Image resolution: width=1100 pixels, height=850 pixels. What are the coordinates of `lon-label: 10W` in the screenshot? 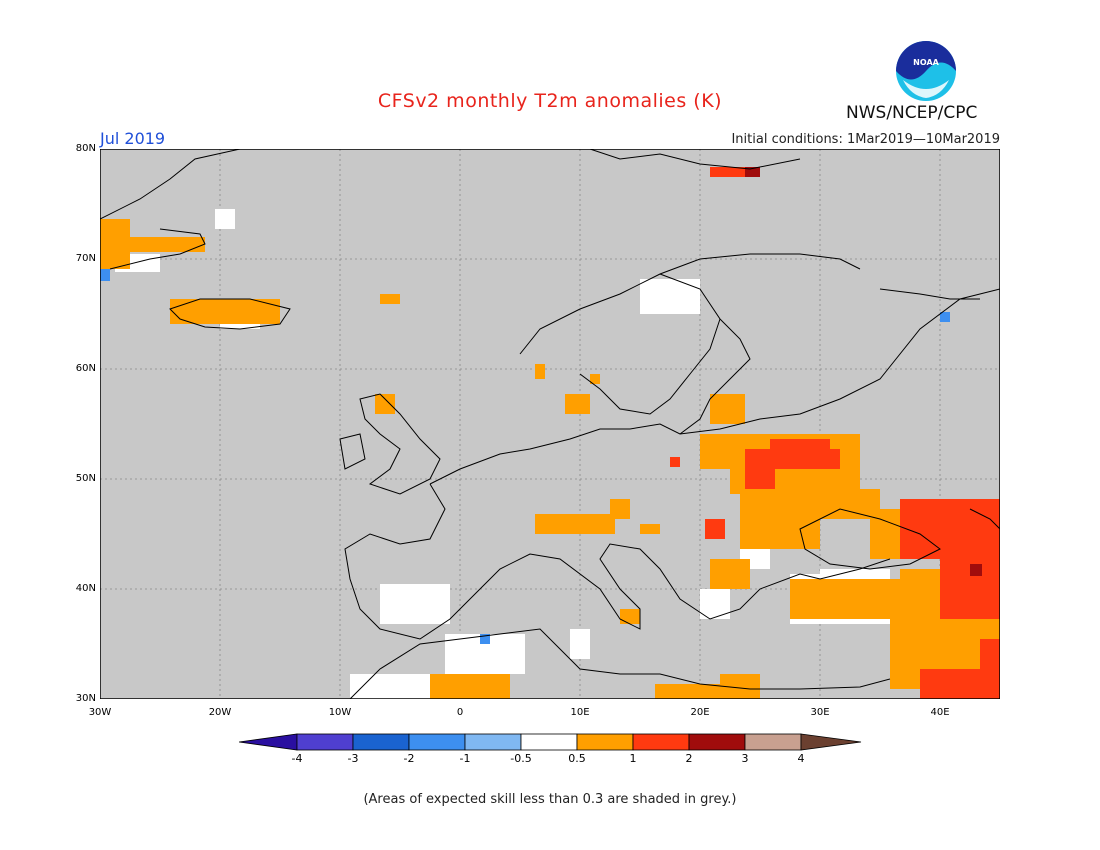 It's located at (340, 712).